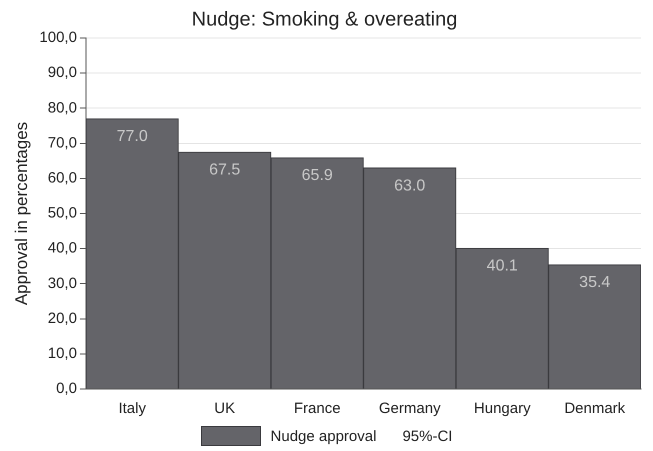 This screenshot has width=653, height=451. Describe the element at coordinates (225, 409) in the screenshot. I see `x-tick-label: UK` at that location.